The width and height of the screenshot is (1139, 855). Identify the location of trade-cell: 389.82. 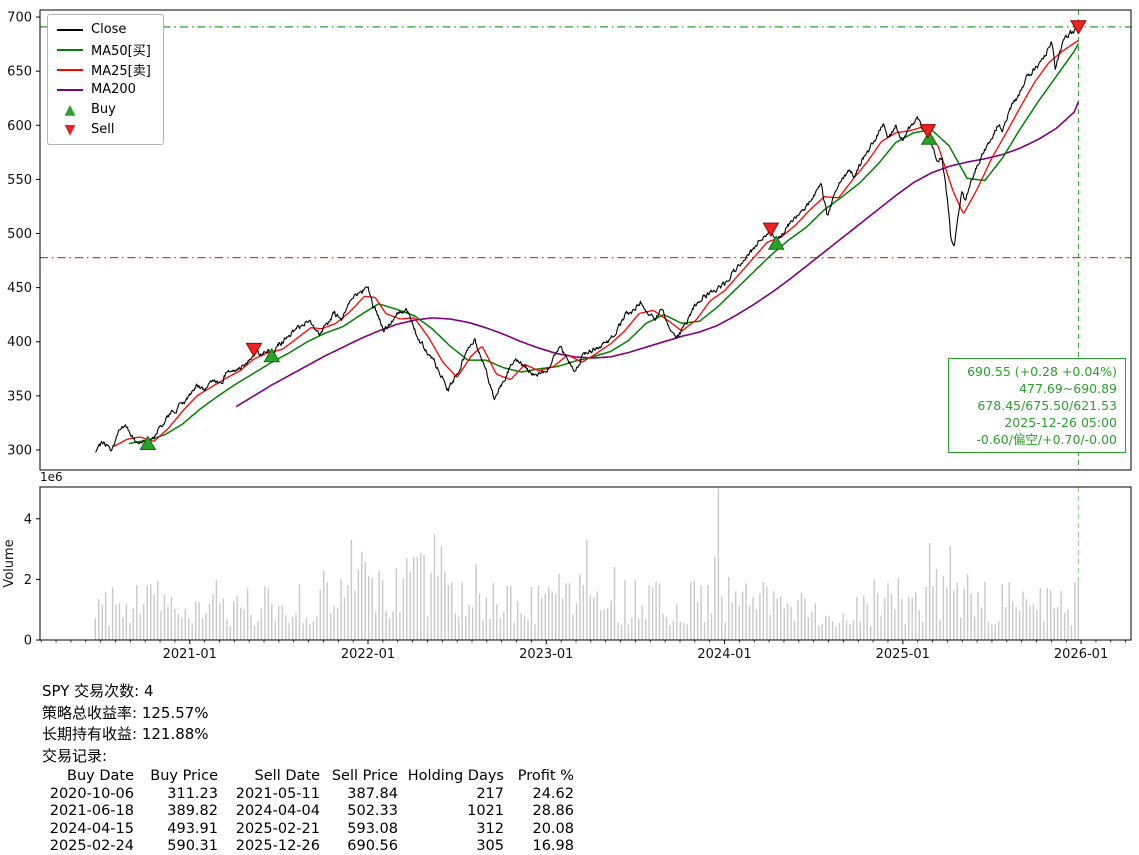
(192, 811).